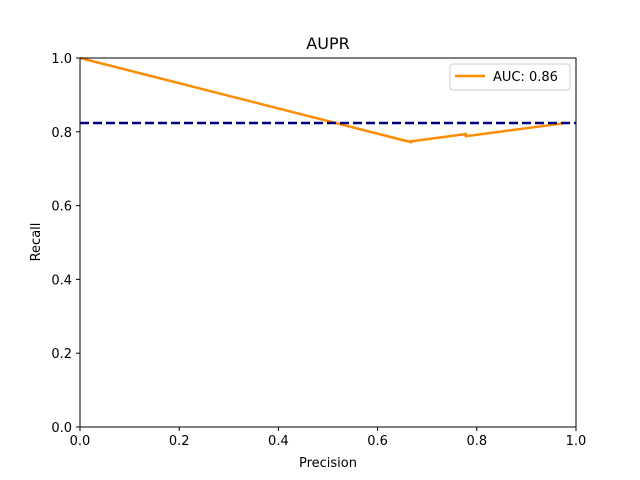 This screenshot has width=640, height=480. I want to click on legend-label-auc: AUC: 0.86, so click(525, 77).